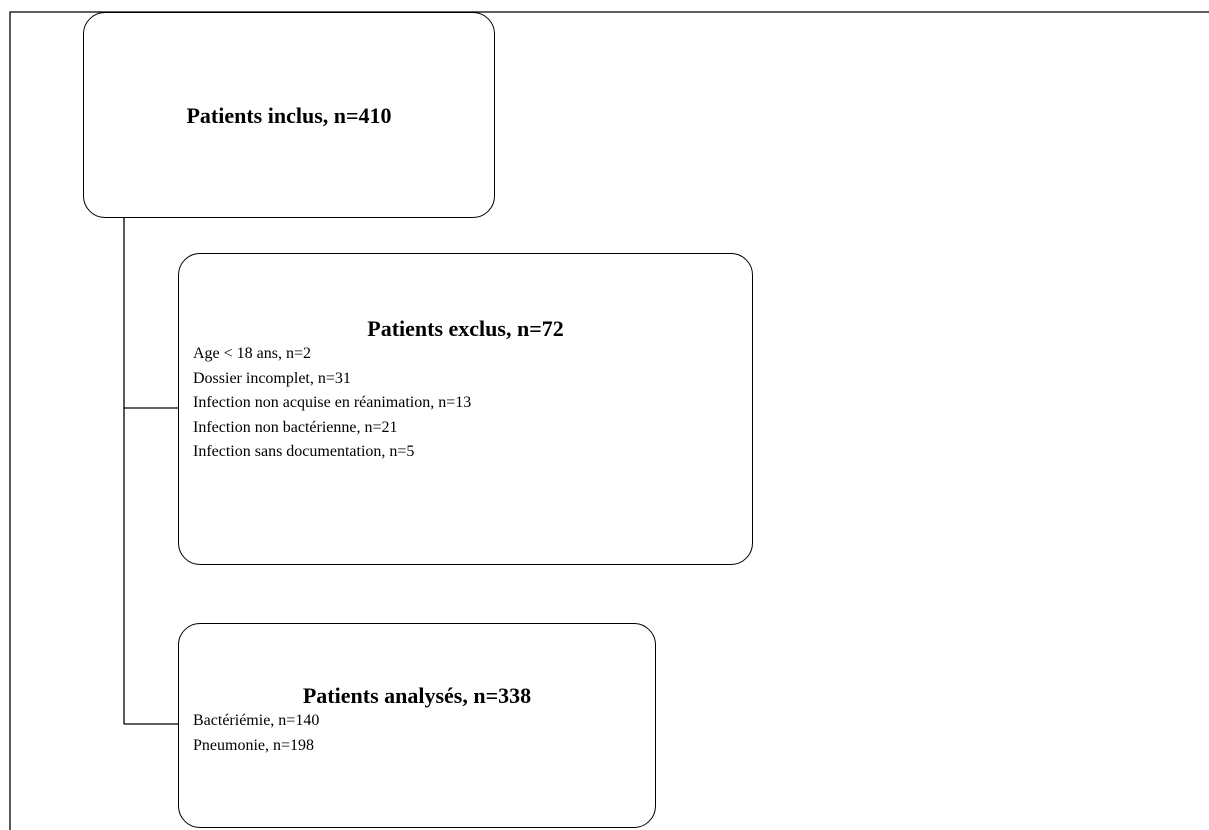  Describe the element at coordinates (254, 745) in the screenshot. I see `item: Pneumonie, n=198` at that location.